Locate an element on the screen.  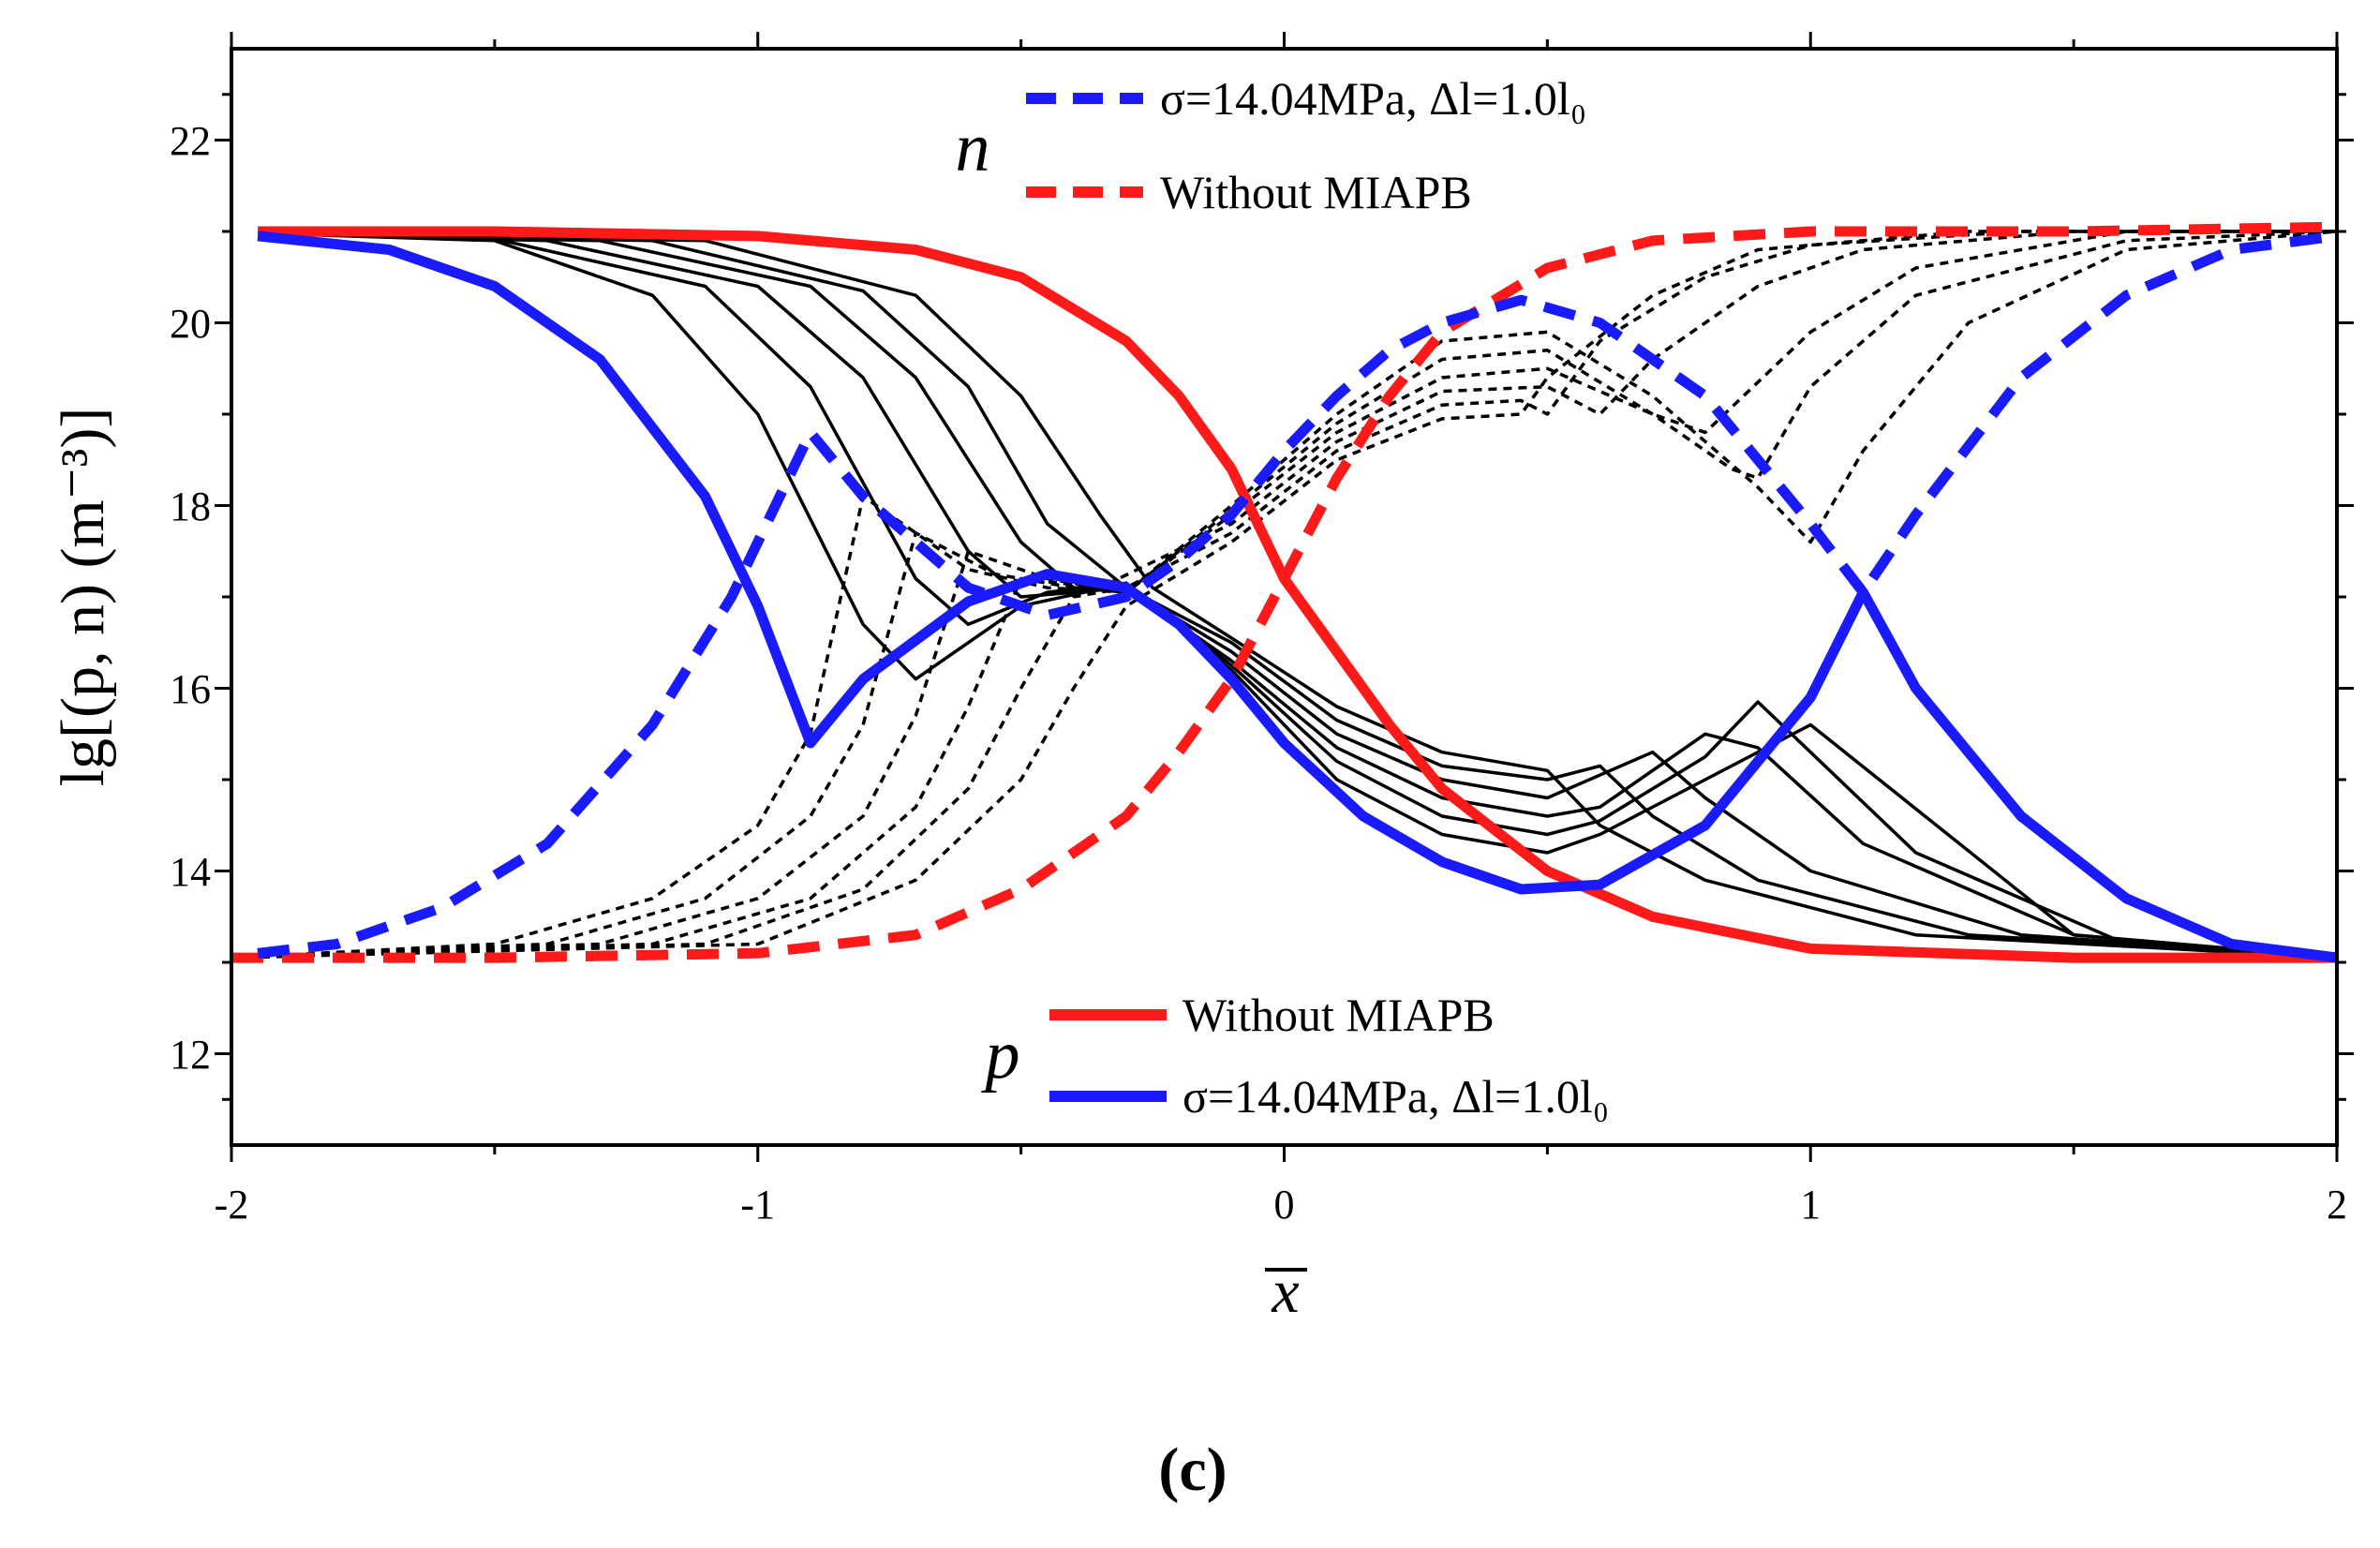
y-axis-title: lg[(p, n) (m⁻³)] is located at coordinates (83, 598).